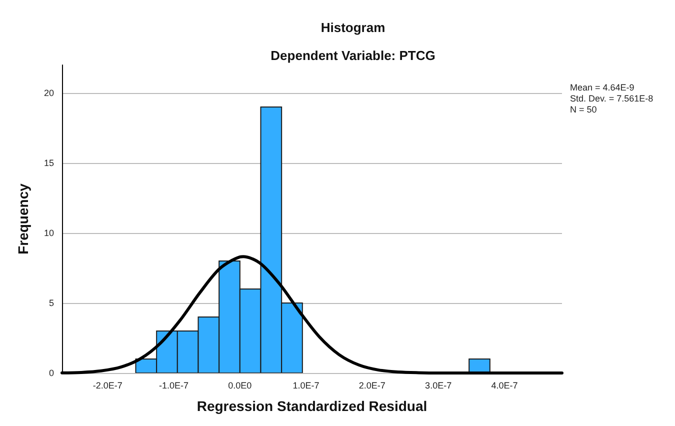 The width and height of the screenshot is (675, 426). Describe the element at coordinates (49, 93) in the screenshot. I see `y-tick-label: 20` at that location.